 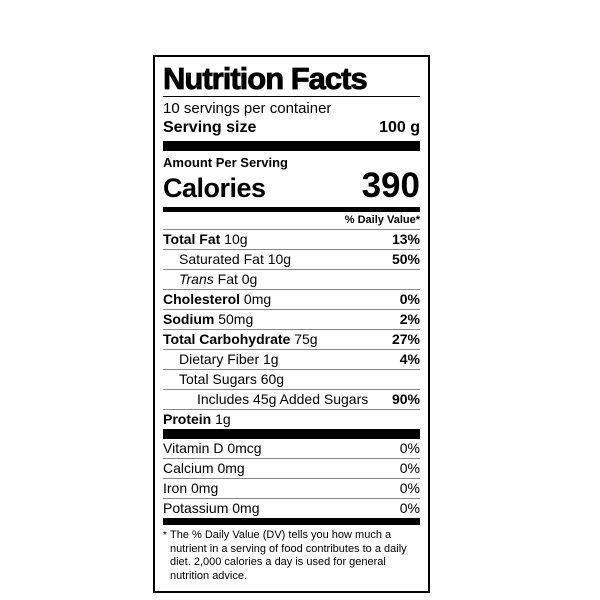 What do you see at coordinates (405, 339) in the screenshot?
I see `nutrient-dv: 27%` at bounding box center [405, 339].